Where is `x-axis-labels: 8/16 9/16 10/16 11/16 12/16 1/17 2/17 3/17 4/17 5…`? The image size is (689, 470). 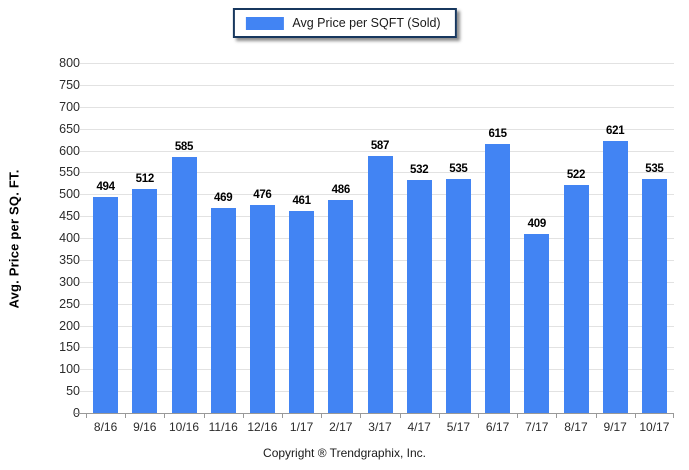
x-axis-labels: 8/16 9/16 10/16 11/16 12/16 1/17 2/17 3/17 4/17 5… is located at coordinates (380, 428).